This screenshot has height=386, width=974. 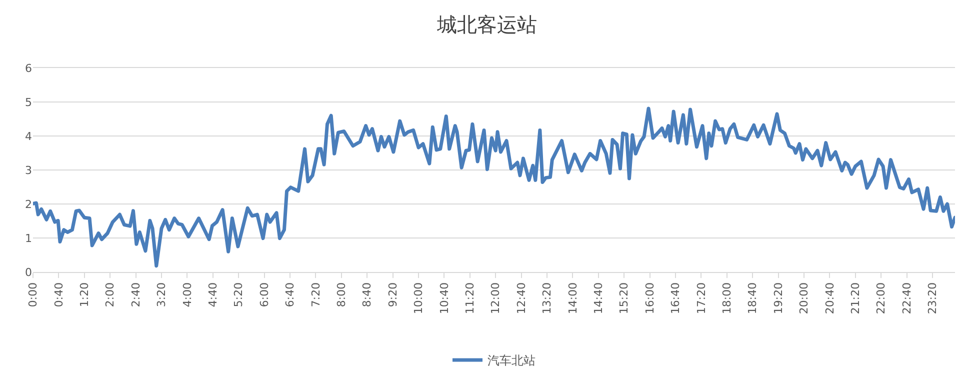 I want to click on x-tick-label: 2:00, so click(x=110, y=295).